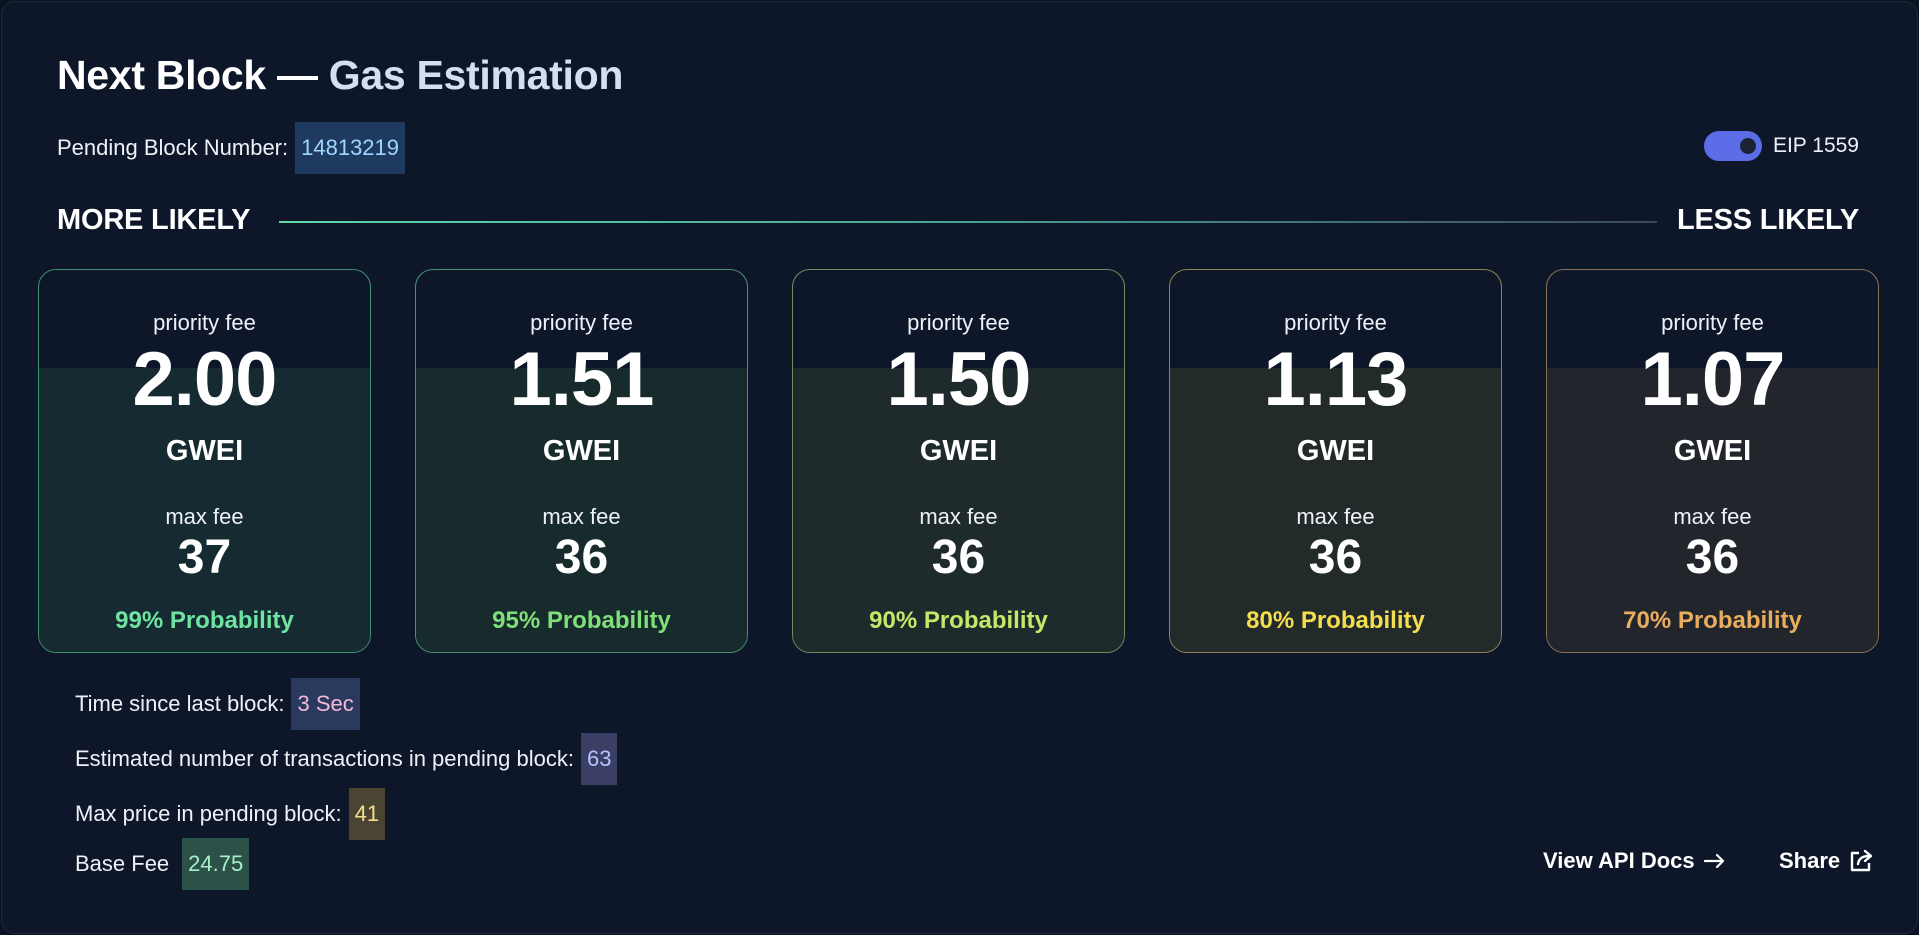  What do you see at coordinates (1732, 146) in the screenshot?
I see `eip-1559-toggle` at bounding box center [1732, 146].